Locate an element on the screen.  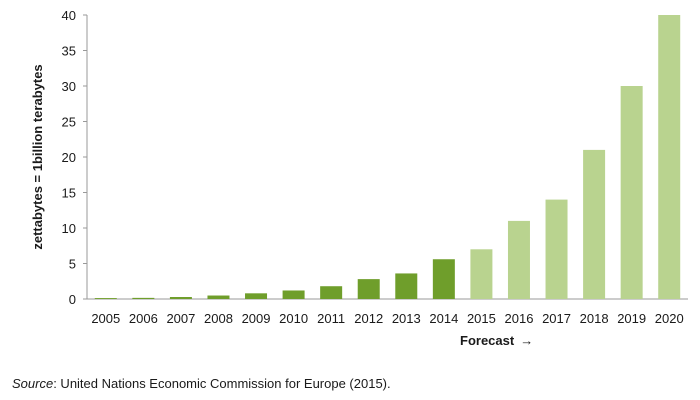
x-tick-label: 2018 is located at coordinates (594, 318).